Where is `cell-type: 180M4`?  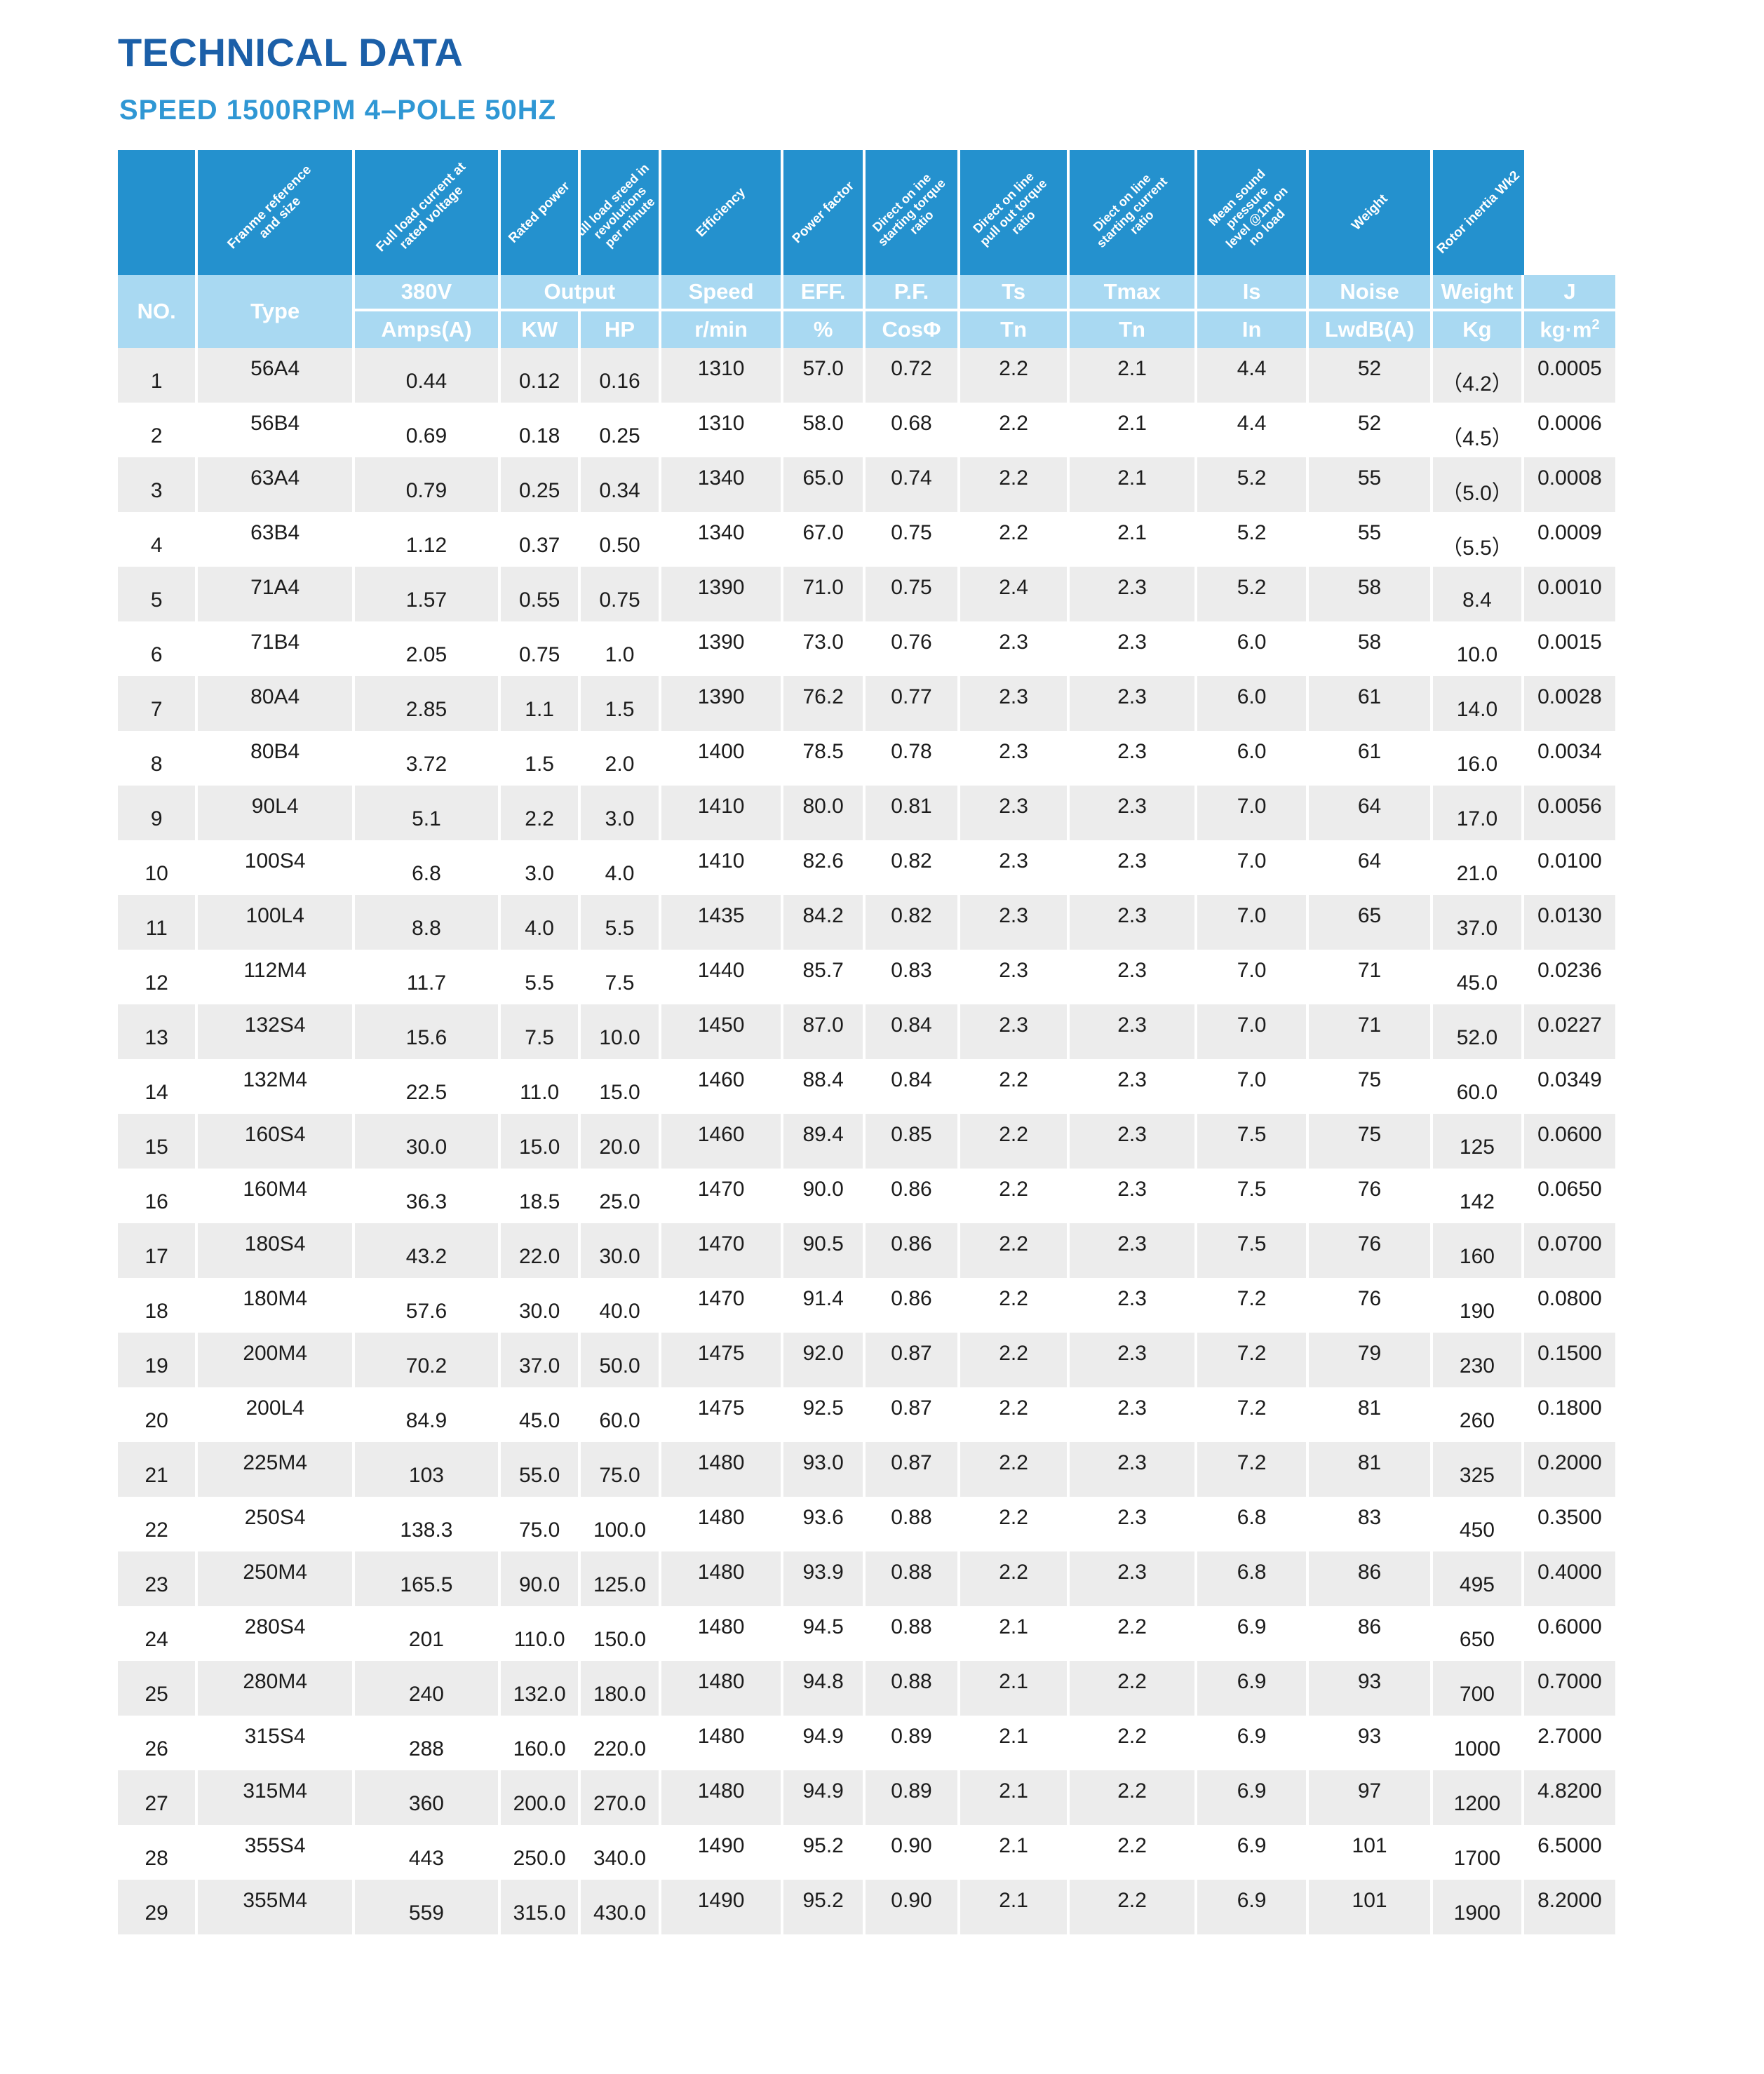
cell-type: 180M4 is located at coordinates (276, 1305).